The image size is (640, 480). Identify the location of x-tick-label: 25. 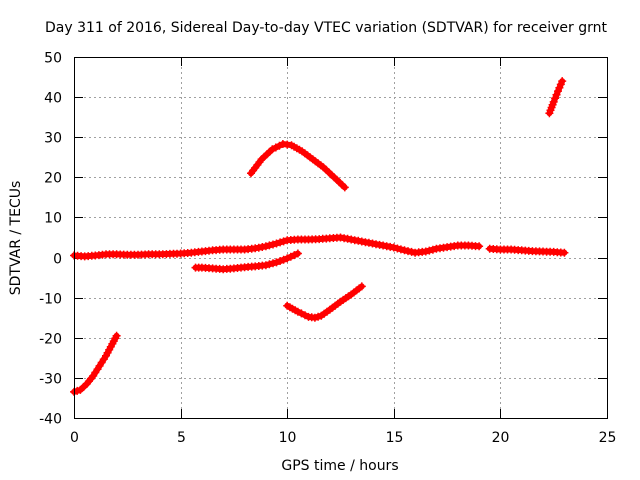
(608, 438).